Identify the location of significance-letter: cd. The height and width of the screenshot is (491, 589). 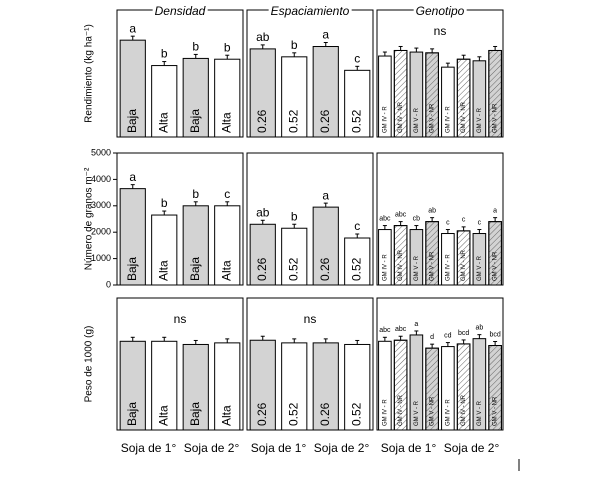
(448, 335).